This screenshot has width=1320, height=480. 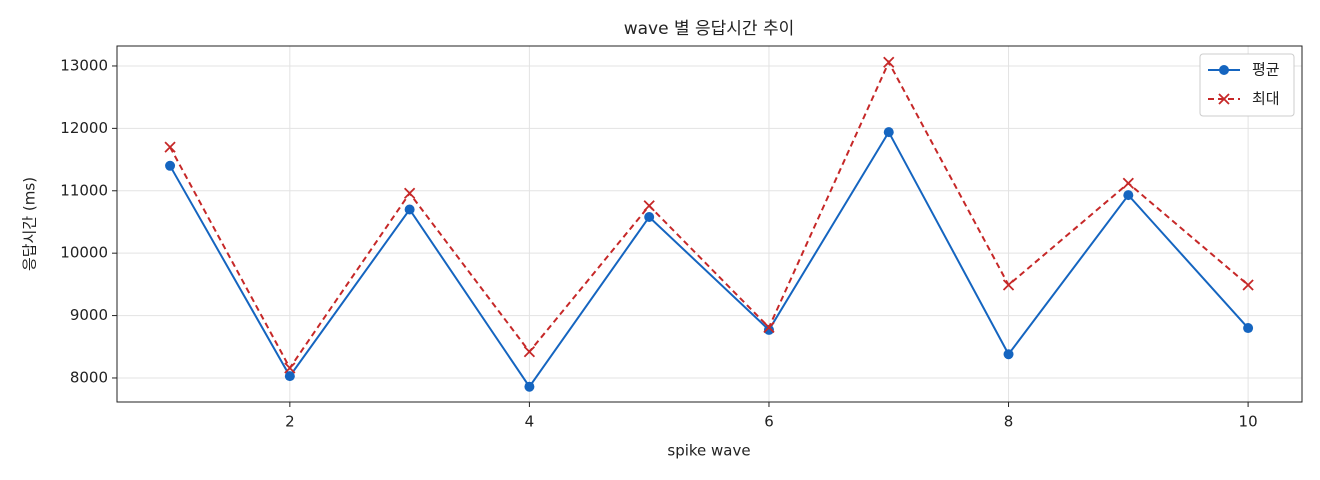 I want to click on chart-title: wave 별 응답시간 추이, so click(x=709, y=29).